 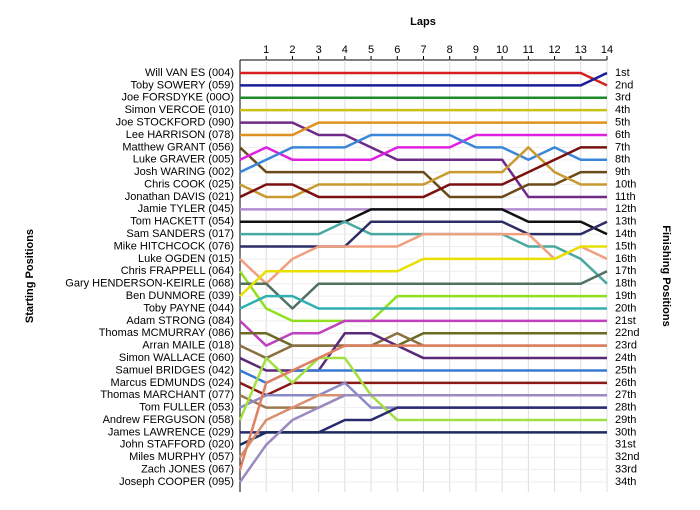 I want to click on finishing-label: 7th, so click(x=622, y=147).